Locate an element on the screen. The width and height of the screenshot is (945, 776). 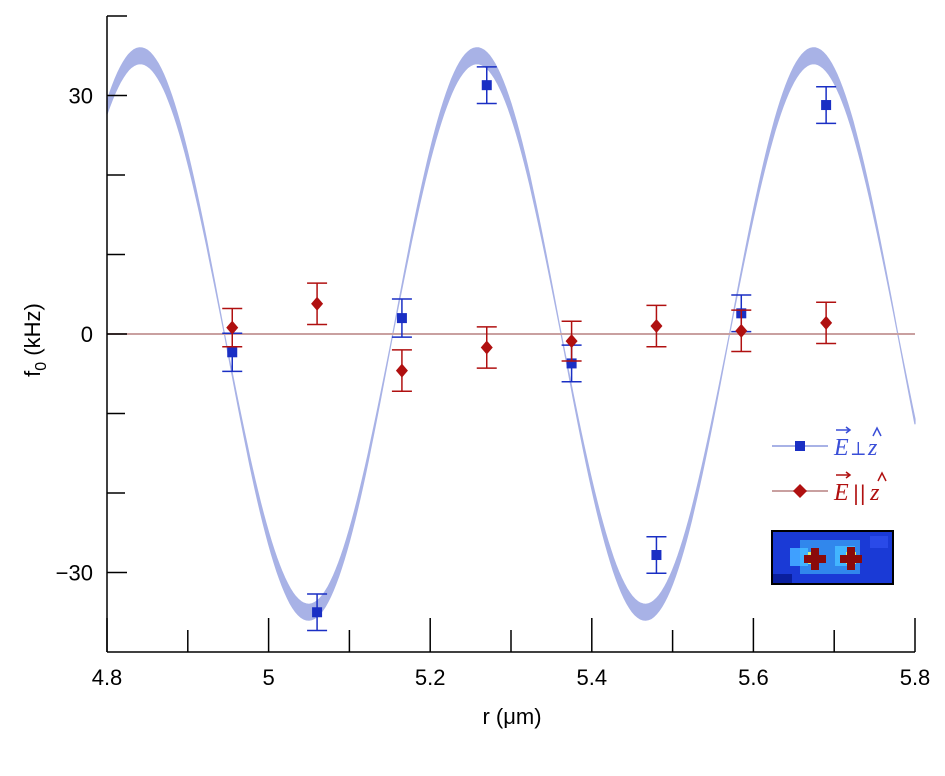
legend-label-par: E || z is located at coordinates (856, 493).